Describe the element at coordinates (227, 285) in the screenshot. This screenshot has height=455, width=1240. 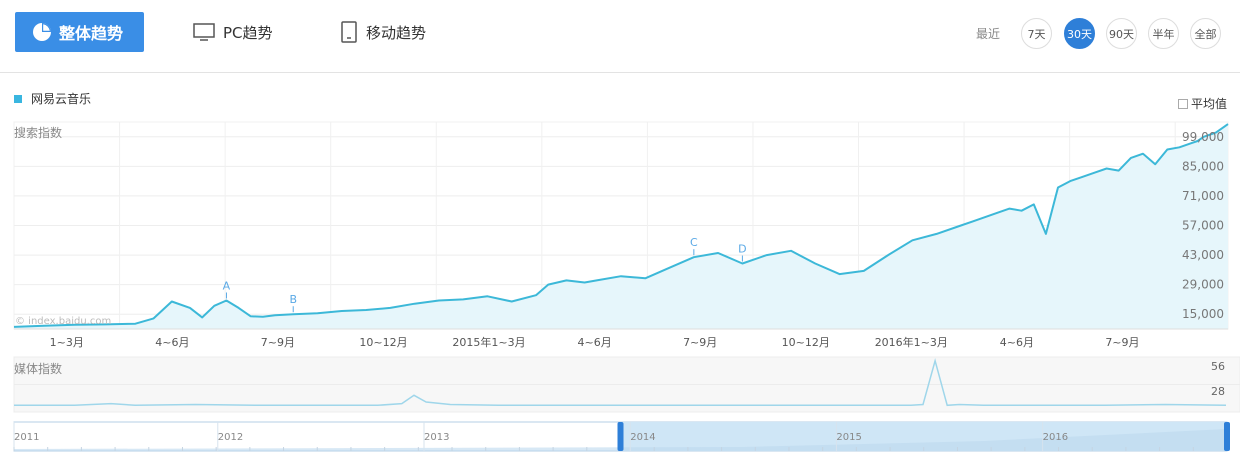
I see `annotation-label: A` at that location.